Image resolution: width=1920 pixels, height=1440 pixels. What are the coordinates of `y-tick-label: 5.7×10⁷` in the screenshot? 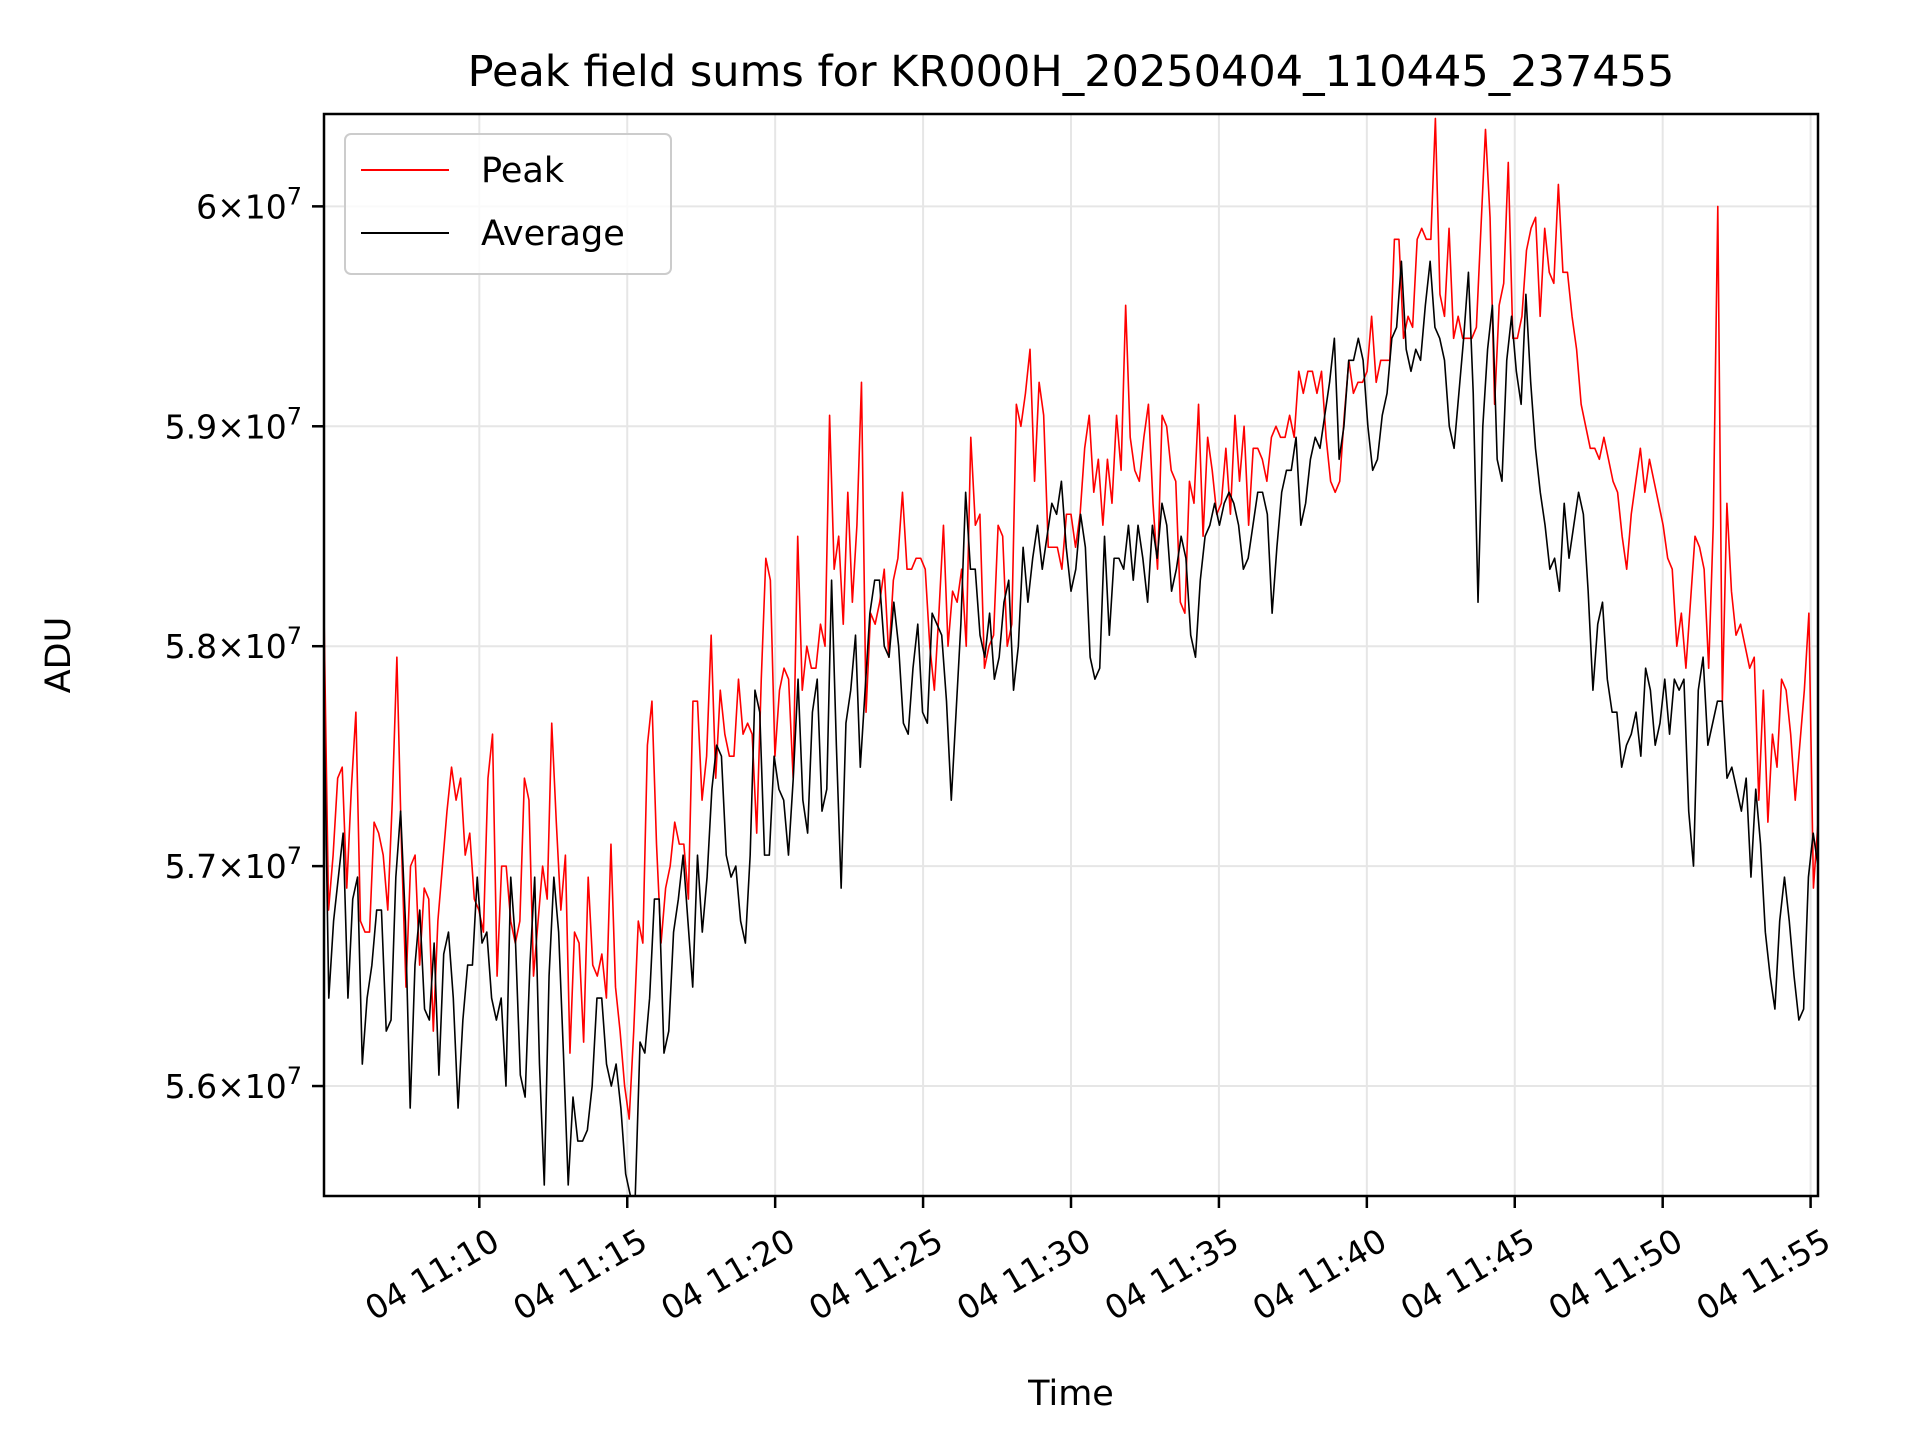 It's located at (233, 864).